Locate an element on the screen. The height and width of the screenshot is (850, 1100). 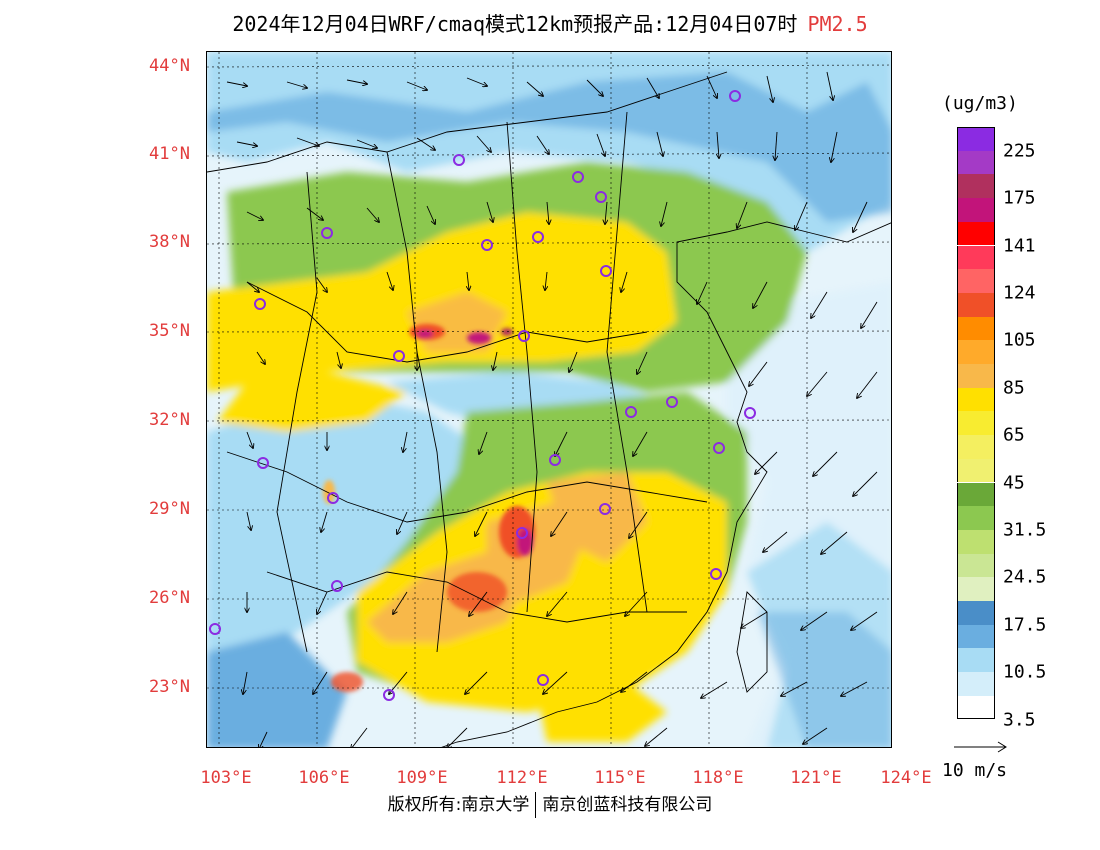
colorbar-label: 3.5 is located at coordinates (1019, 719).